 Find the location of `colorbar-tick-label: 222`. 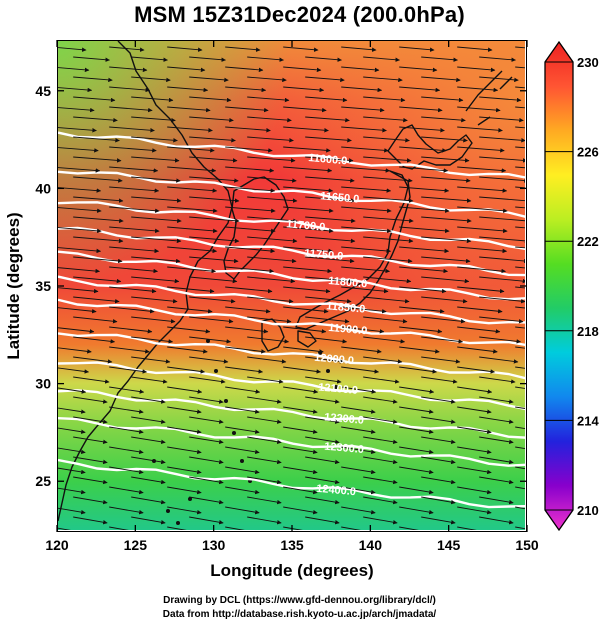

colorbar-tick-label: 222 is located at coordinates (588, 241).